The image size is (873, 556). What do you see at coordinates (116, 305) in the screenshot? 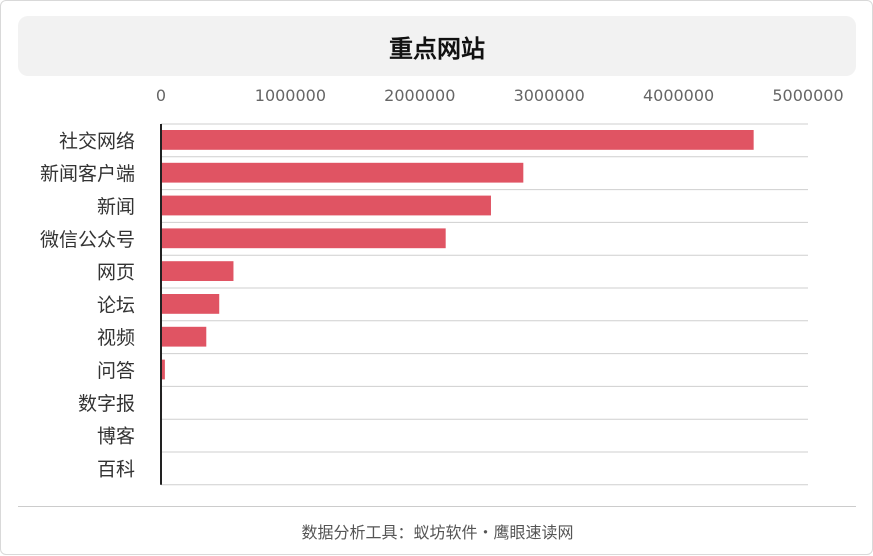
I see `category-label: 论坛` at bounding box center [116, 305].